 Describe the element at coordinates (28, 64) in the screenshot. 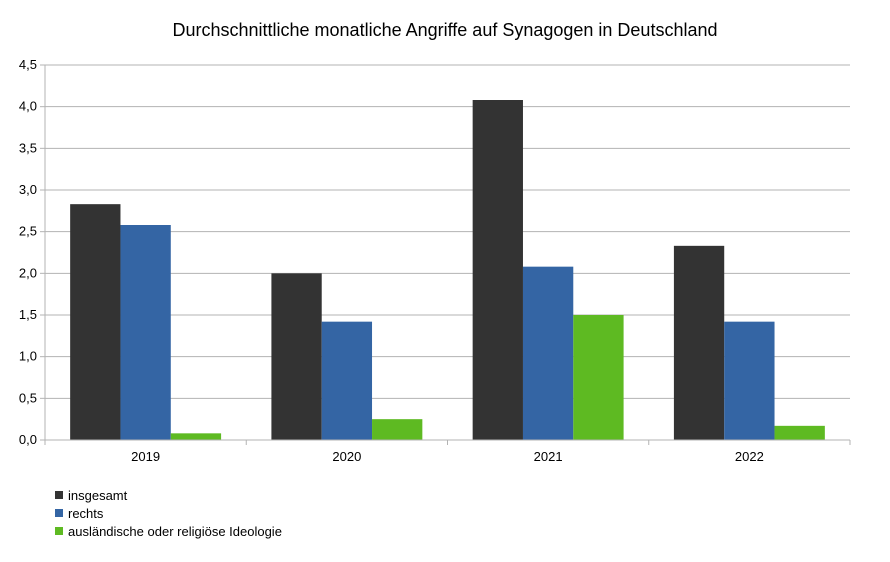

I see `y-tick-label: 4,5` at that location.